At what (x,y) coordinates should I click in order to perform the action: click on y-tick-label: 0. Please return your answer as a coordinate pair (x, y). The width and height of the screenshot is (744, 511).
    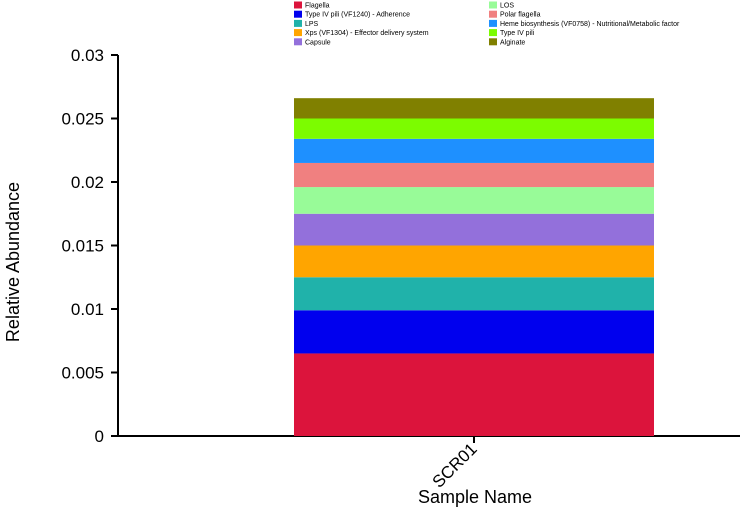
    Looking at the image, I should click on (99, 436).